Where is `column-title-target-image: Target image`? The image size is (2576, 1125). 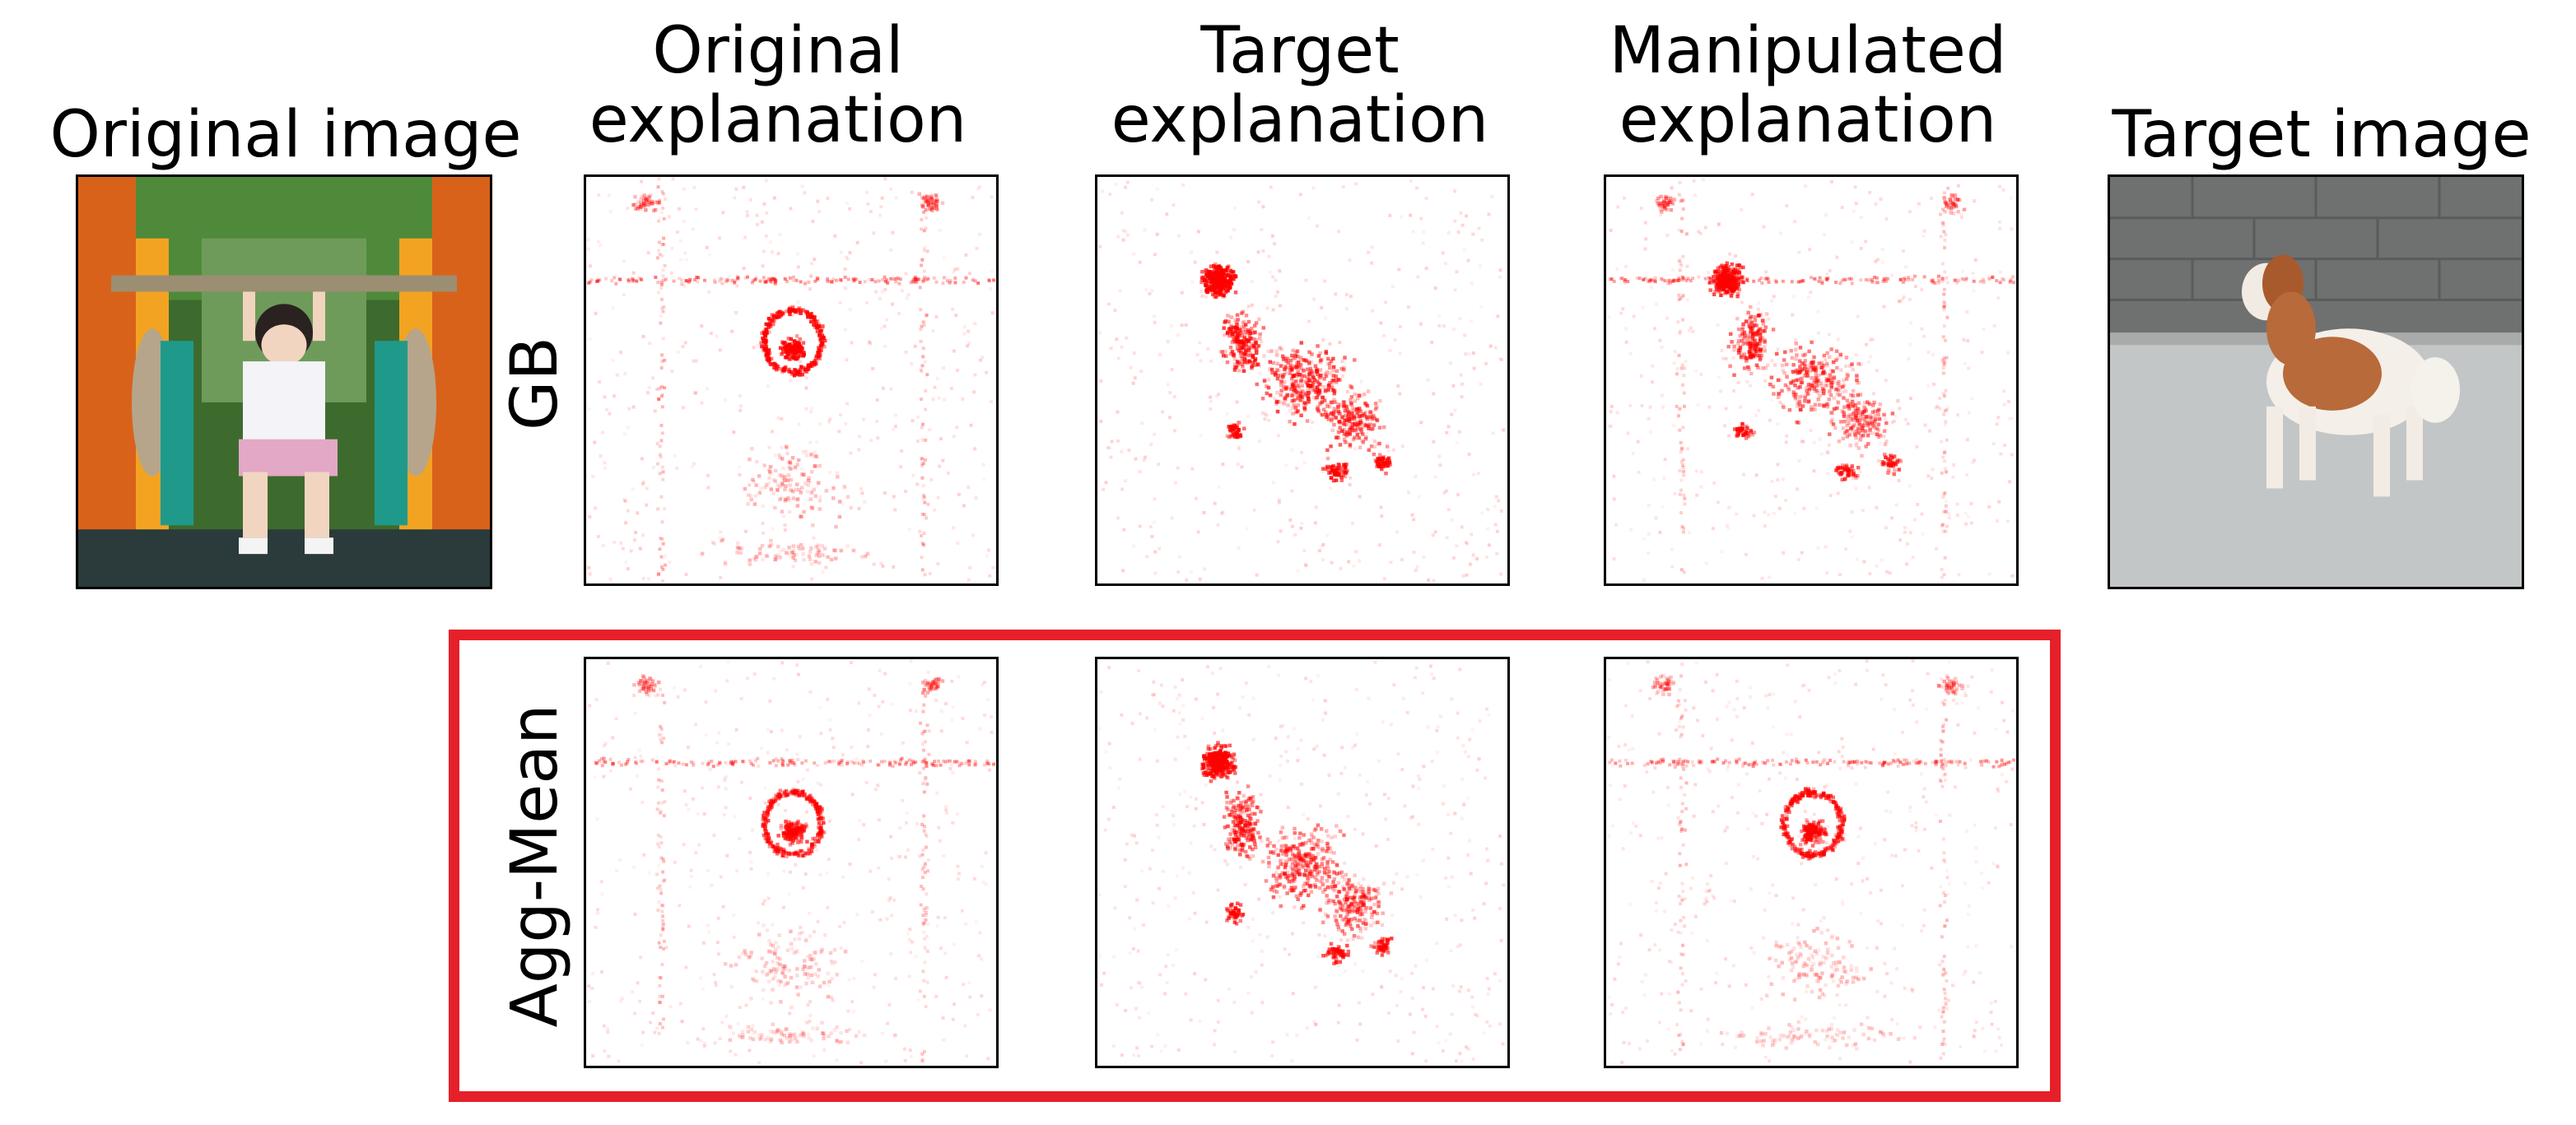
column-title-target-image: Target image is located at coordinates (2322, 135).